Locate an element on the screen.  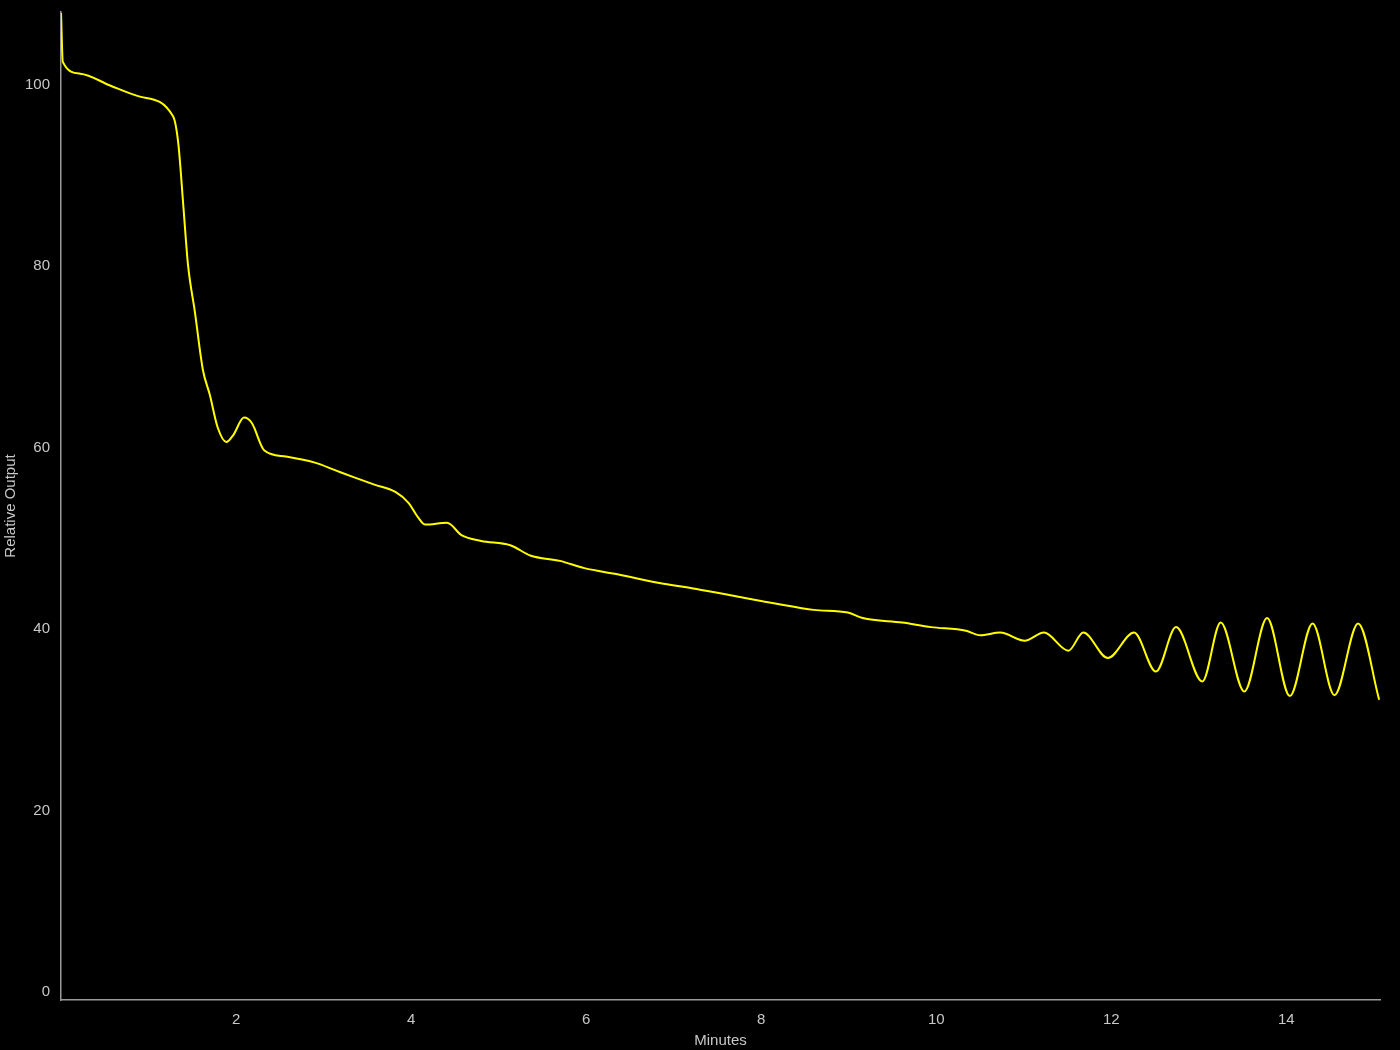
y-tick-label: 60 is located at coordinates (42, 446).